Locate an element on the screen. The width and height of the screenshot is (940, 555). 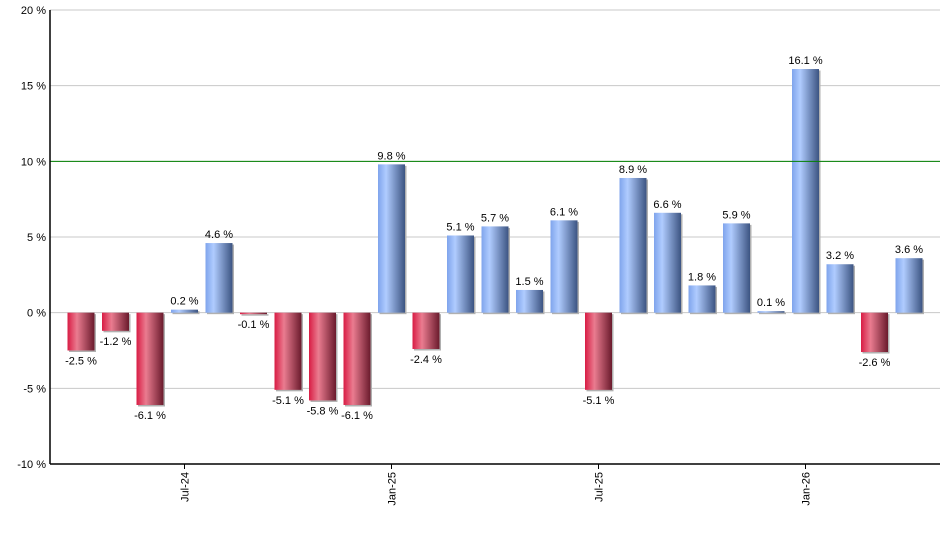
data-label: 4.6 % is located at coordinates (219, 235).